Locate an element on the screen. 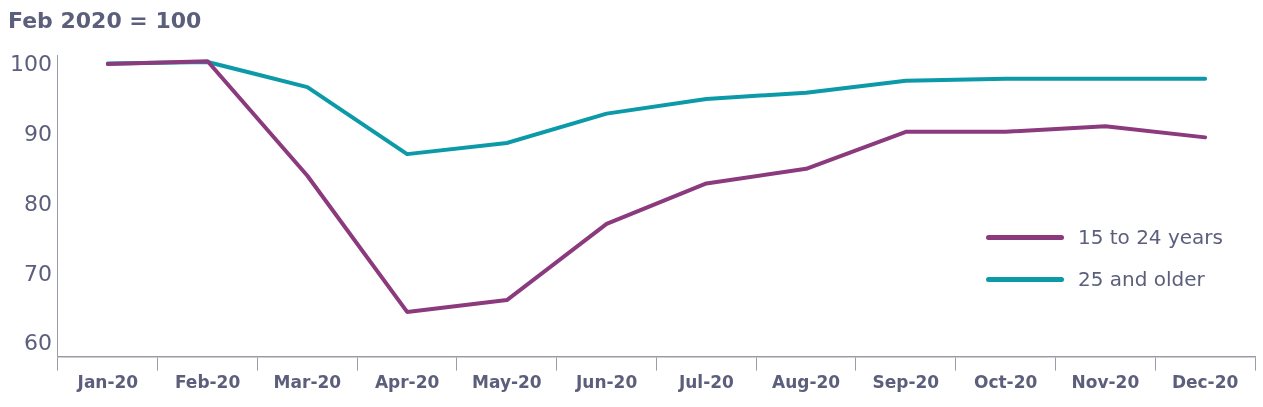  x-tick-label: Nov-20 is located at coordinates (1105, 382).